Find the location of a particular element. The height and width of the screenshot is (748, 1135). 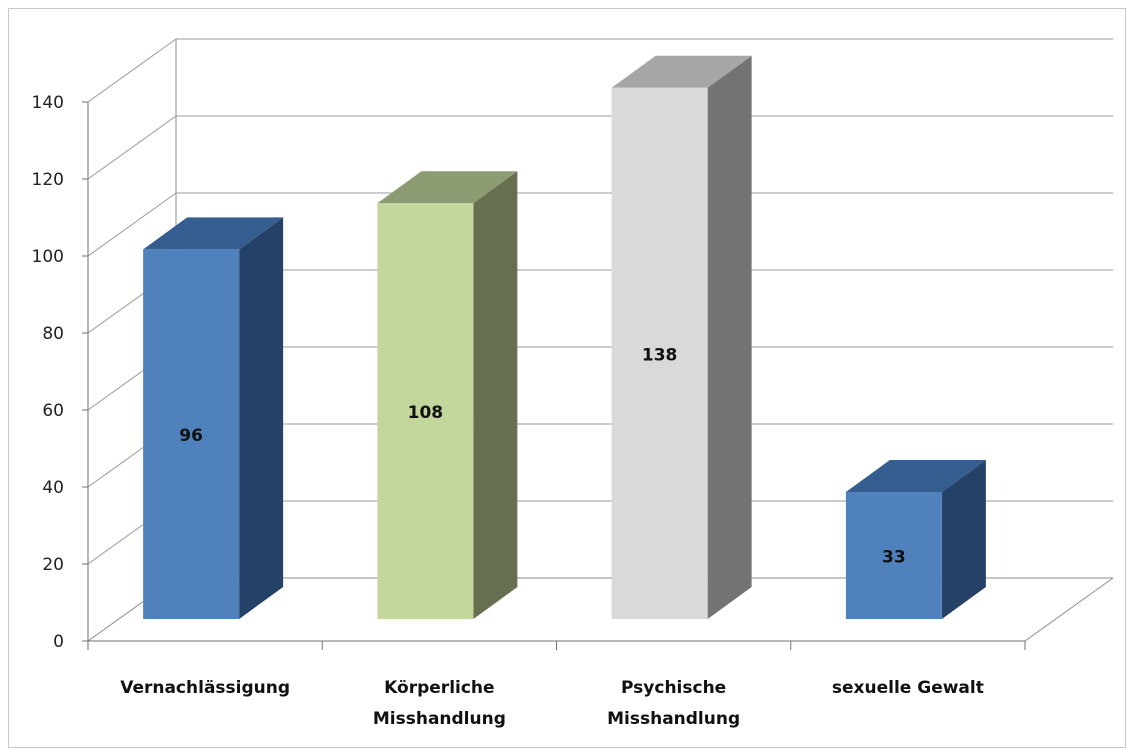

y-tick-label: 20 is located at coordinates (53, 565).